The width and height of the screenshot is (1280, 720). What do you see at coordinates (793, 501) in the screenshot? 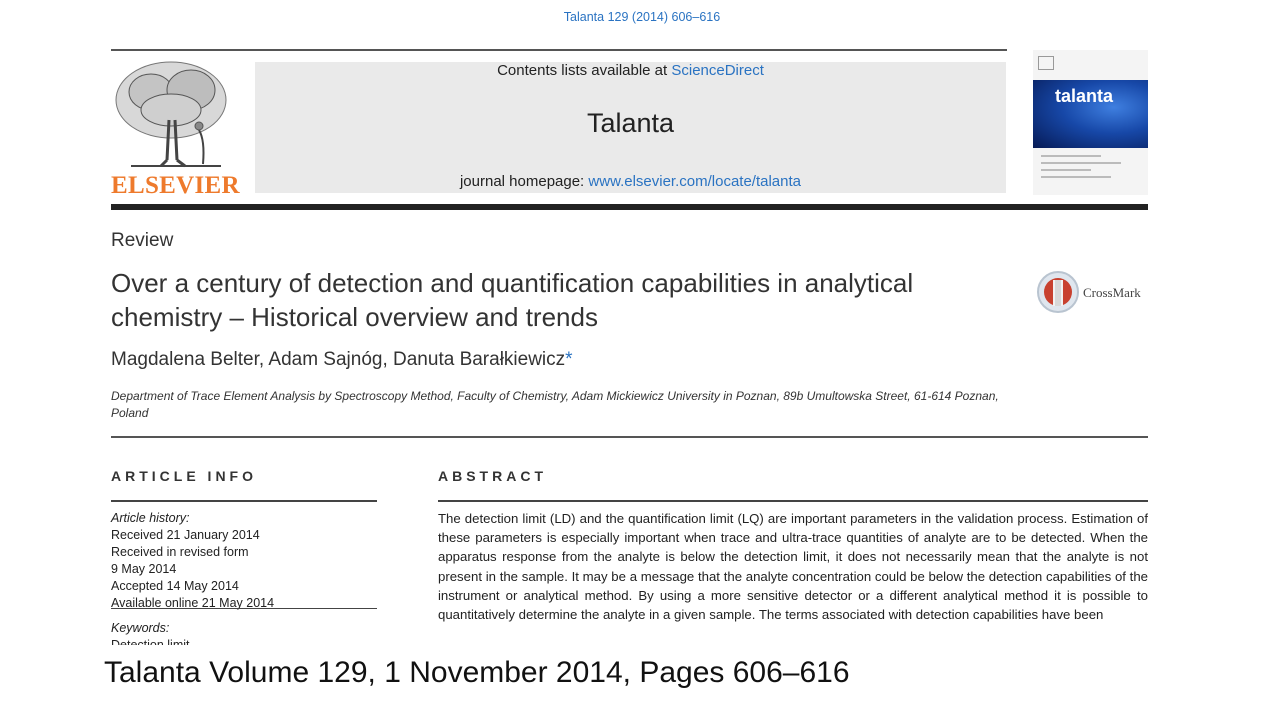
I see `abstract-rule` at bounding box center [793, 501].